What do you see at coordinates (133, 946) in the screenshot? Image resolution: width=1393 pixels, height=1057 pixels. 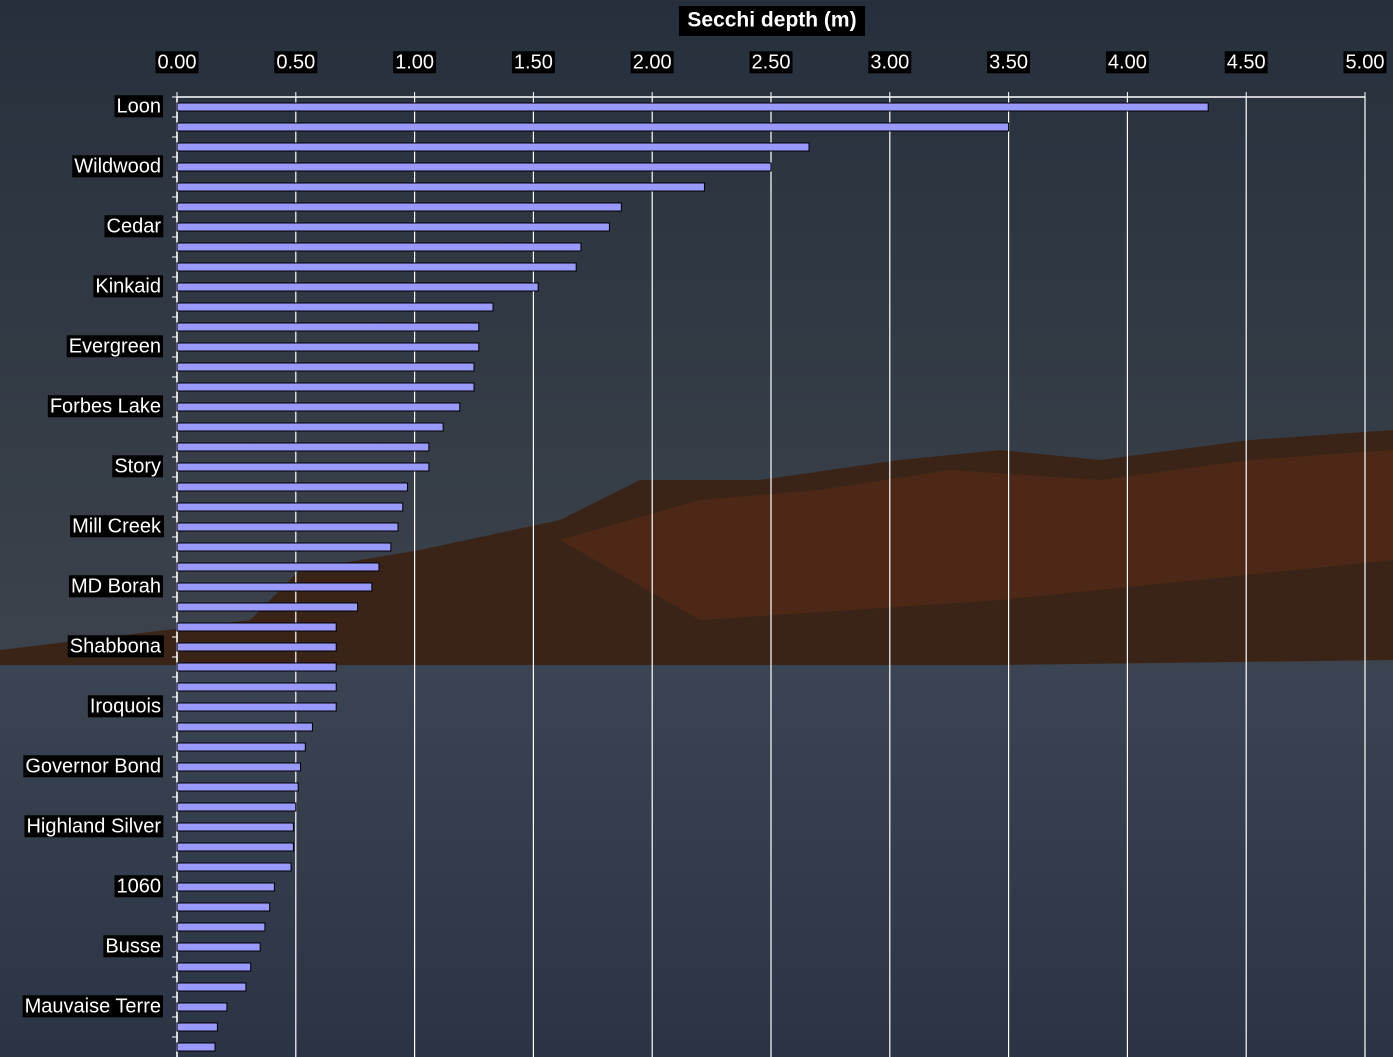 I see `y-tick-label: Busse` at bounding box center [133, 946].